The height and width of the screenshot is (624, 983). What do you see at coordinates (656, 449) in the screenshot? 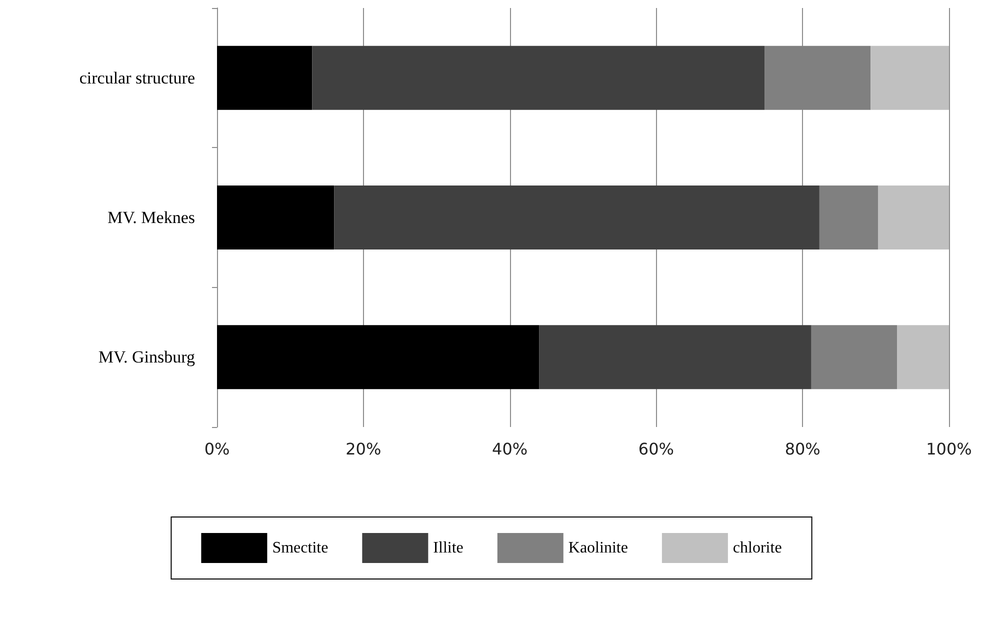
I see `x-tick-label: 60%` at bounding box center [656, 449].